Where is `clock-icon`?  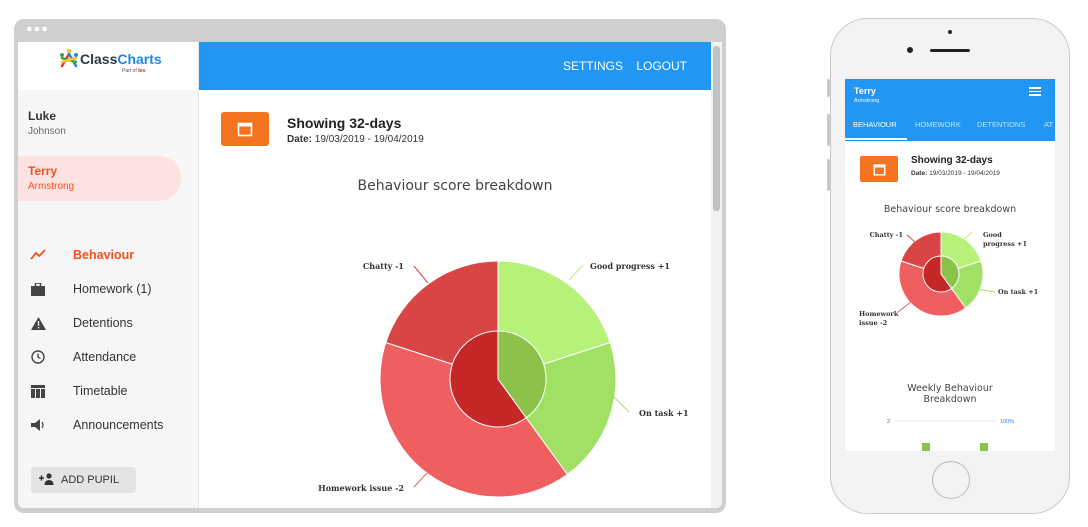
clock-icon is located at coordinates (38, 357).